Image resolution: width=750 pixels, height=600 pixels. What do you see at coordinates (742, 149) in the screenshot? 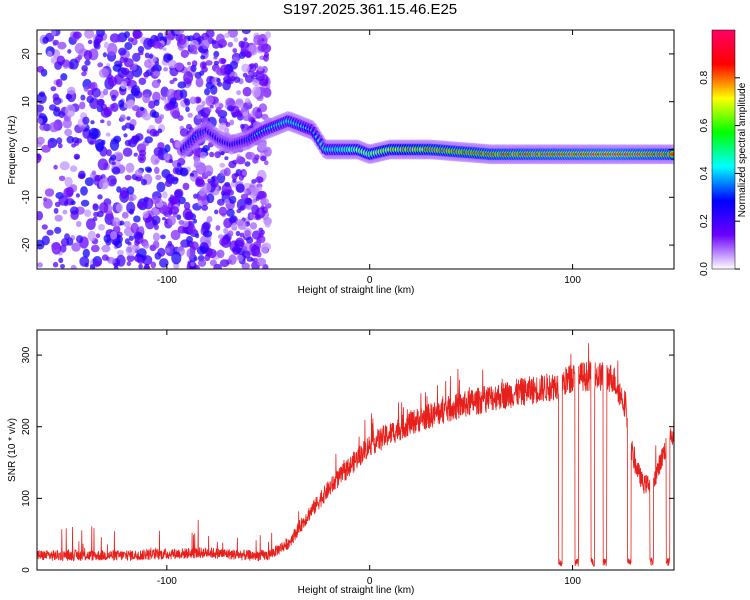
I see `colorbar-label: Normalized spectral amplitude` at bounding box center [742, 149].